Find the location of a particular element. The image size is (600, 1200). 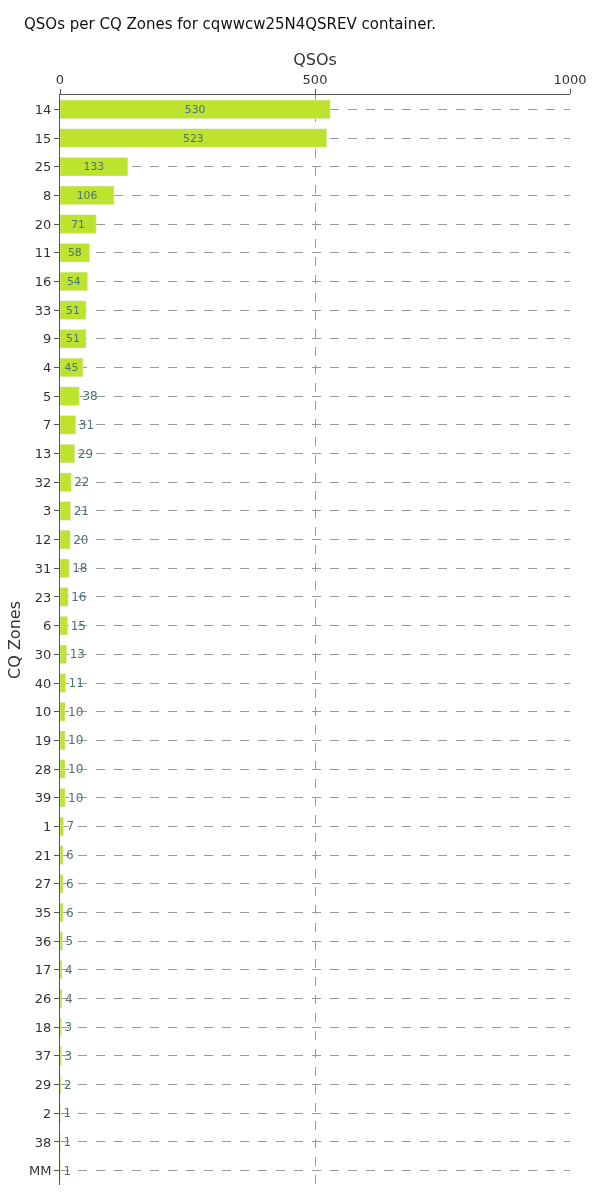

data-label: 523 is located at coordinates (193, 138).